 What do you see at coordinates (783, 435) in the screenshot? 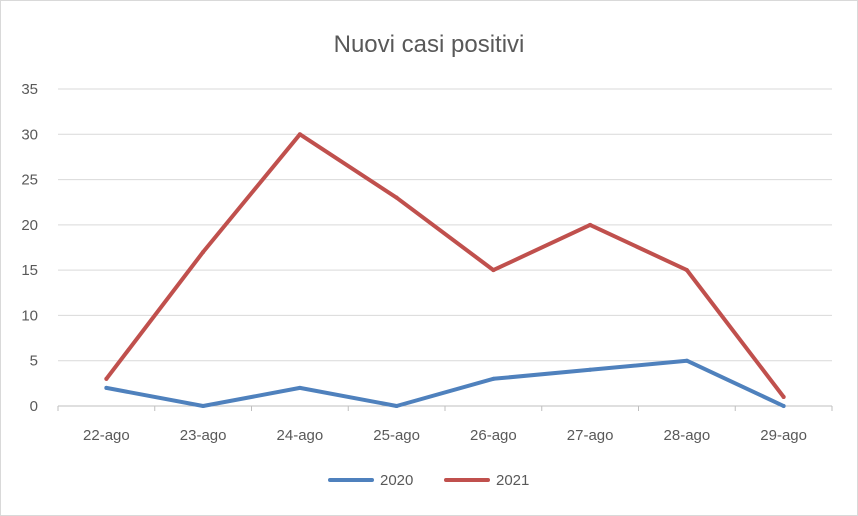
I see `x-tick-label: 29-ago` at bounding box center [783, 435].